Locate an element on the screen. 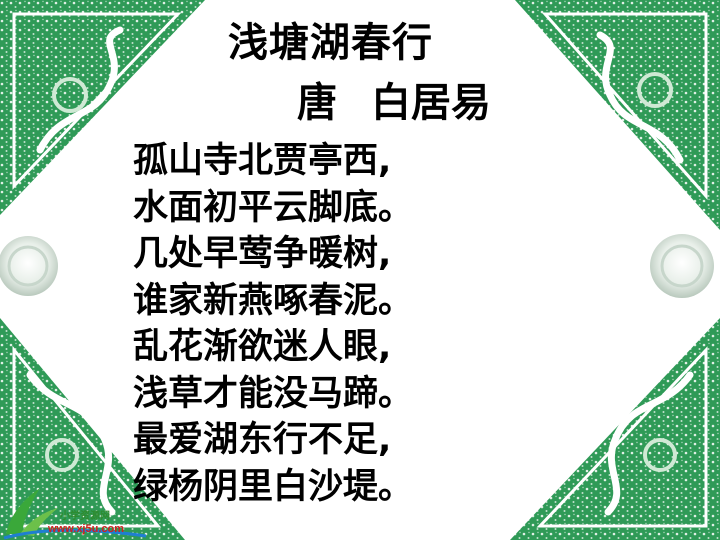 This screenshot has width=720, height=540. medallion-right is located at coordinates (682, 266).